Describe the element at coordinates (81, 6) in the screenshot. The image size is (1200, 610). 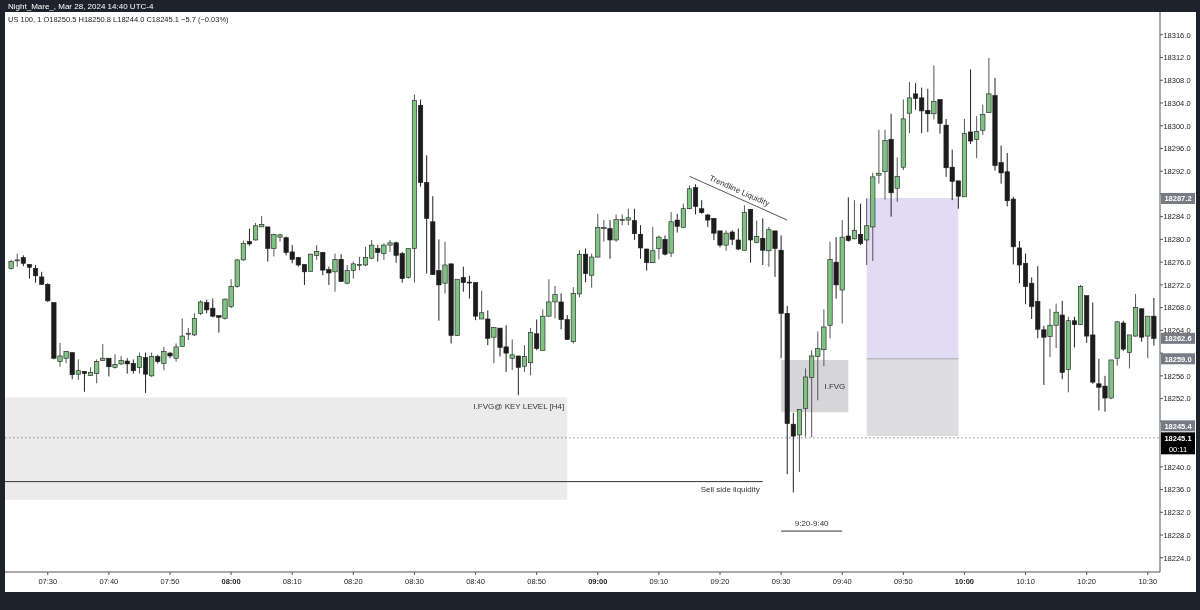
I see `chart-title: Night_Mare_, Mar 28, 2024 14:40 UTC-4` at that location.